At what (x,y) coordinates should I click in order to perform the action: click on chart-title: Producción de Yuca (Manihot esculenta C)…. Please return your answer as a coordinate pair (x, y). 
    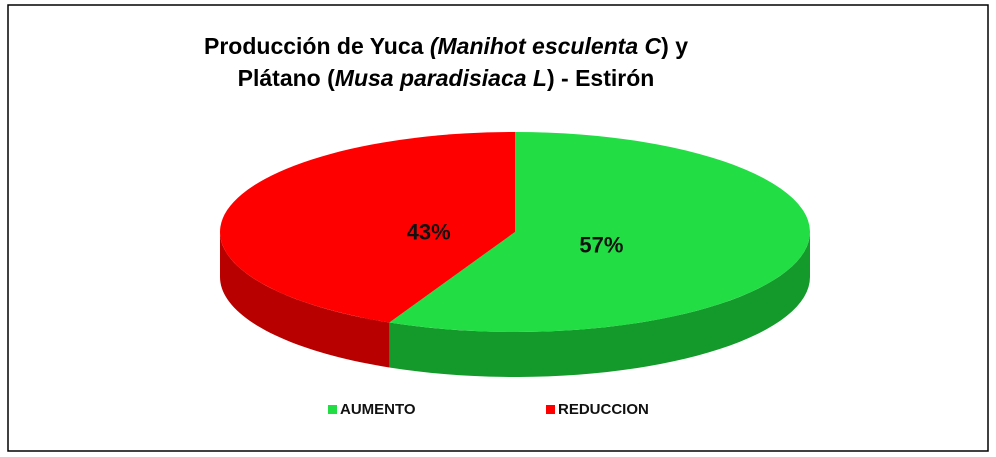
    Looking at the image, I should click on (446, 46).